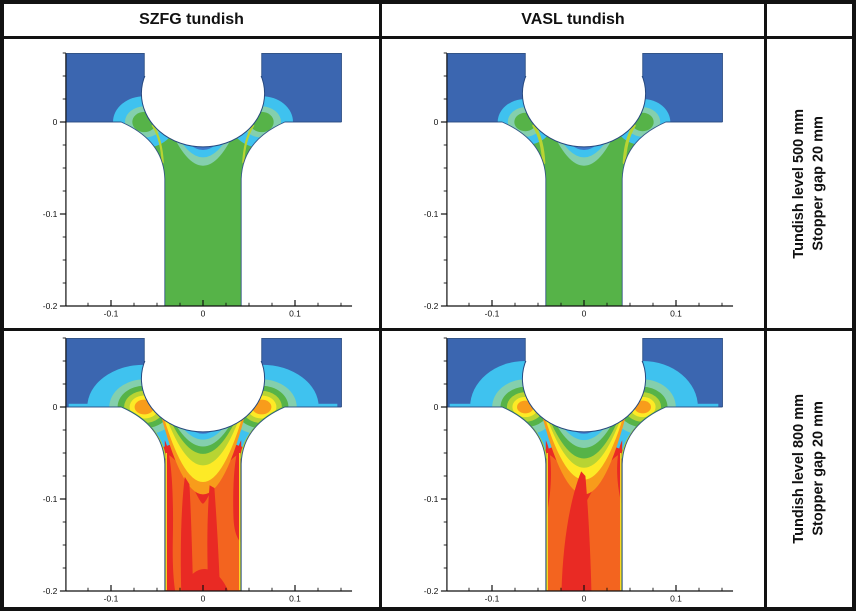 This screenshot has width=856, height=611. I want to click on column-header-szfg-label: SZFG tundish, so click(191, 19).